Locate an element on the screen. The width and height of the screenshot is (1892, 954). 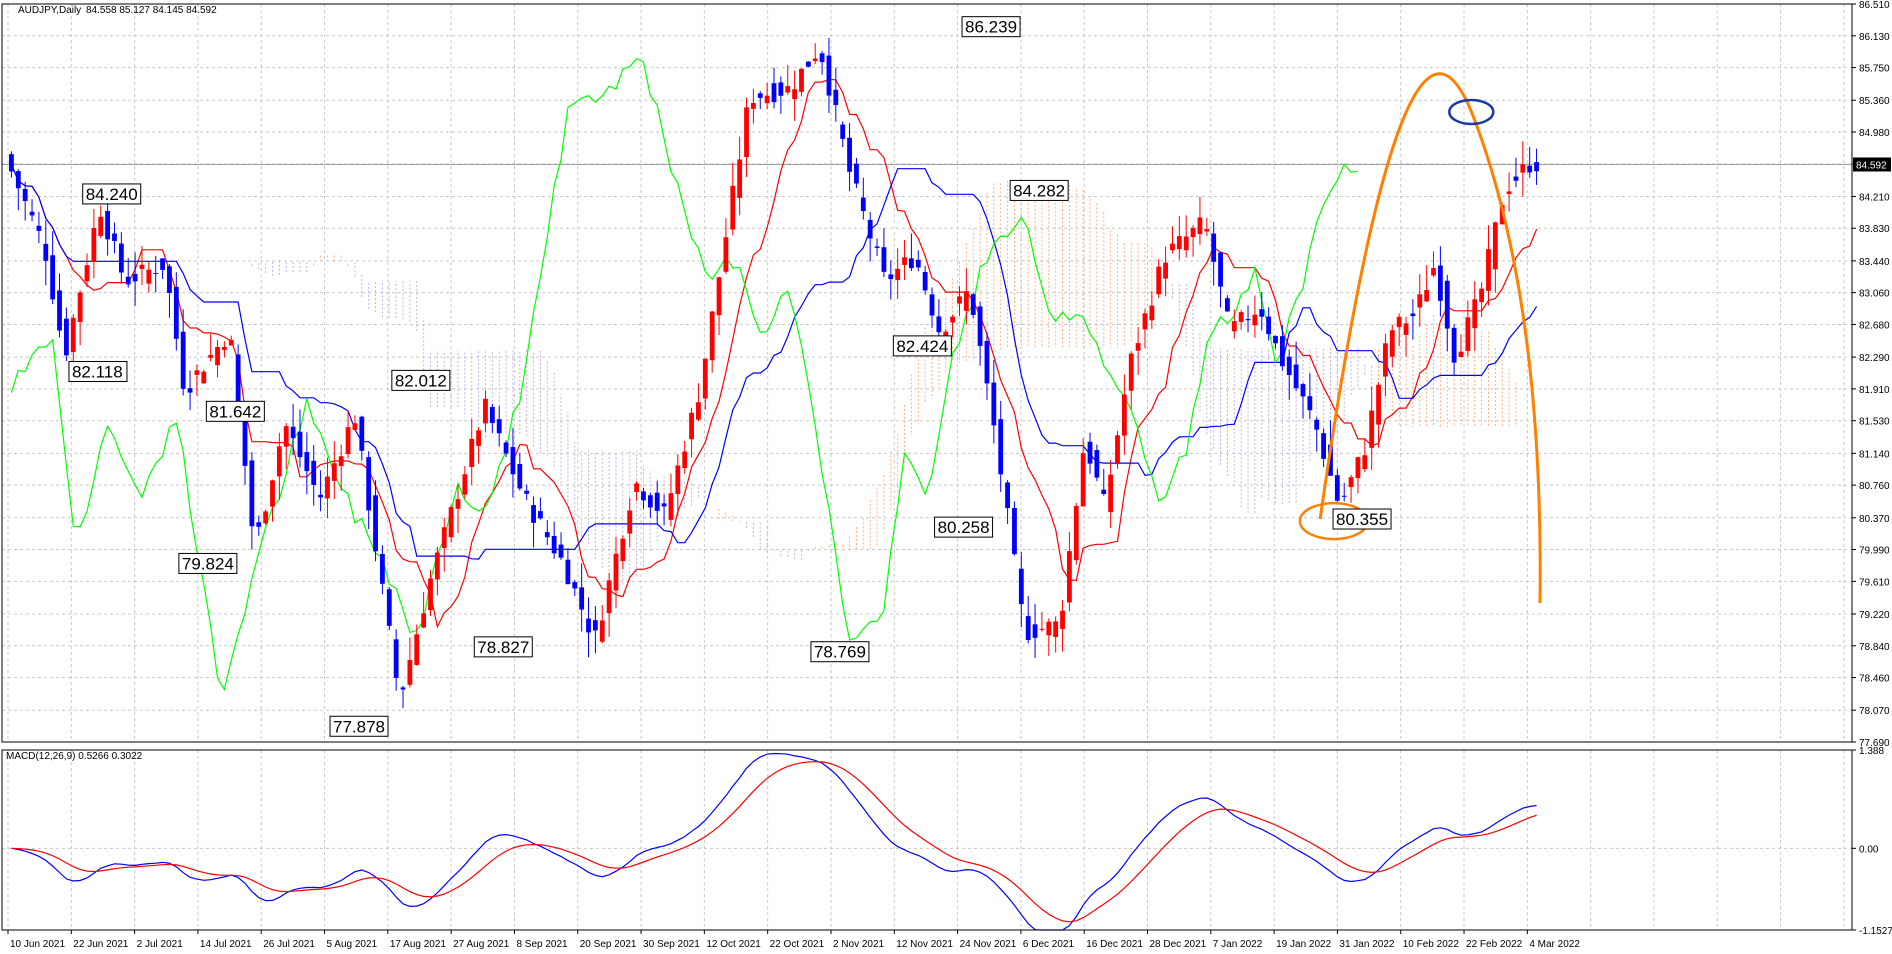
macd-signal-line is located at coordinates (774, 842).